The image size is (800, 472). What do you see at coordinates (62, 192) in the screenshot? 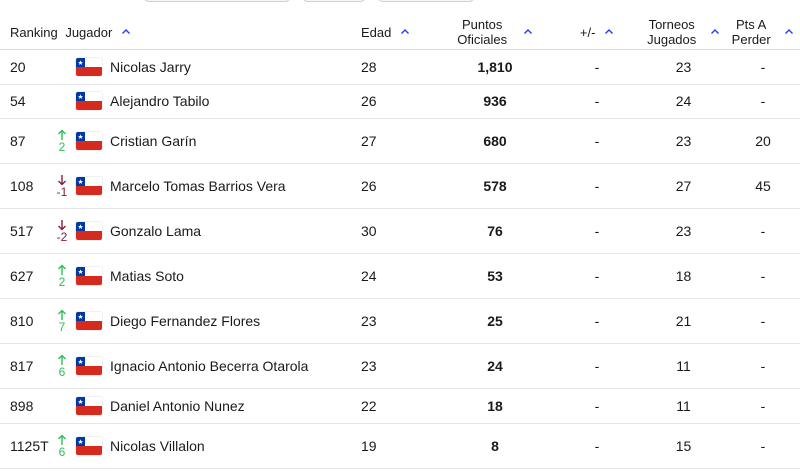
I see `rank-movement-value: -1` at bounding box center [62, 192].